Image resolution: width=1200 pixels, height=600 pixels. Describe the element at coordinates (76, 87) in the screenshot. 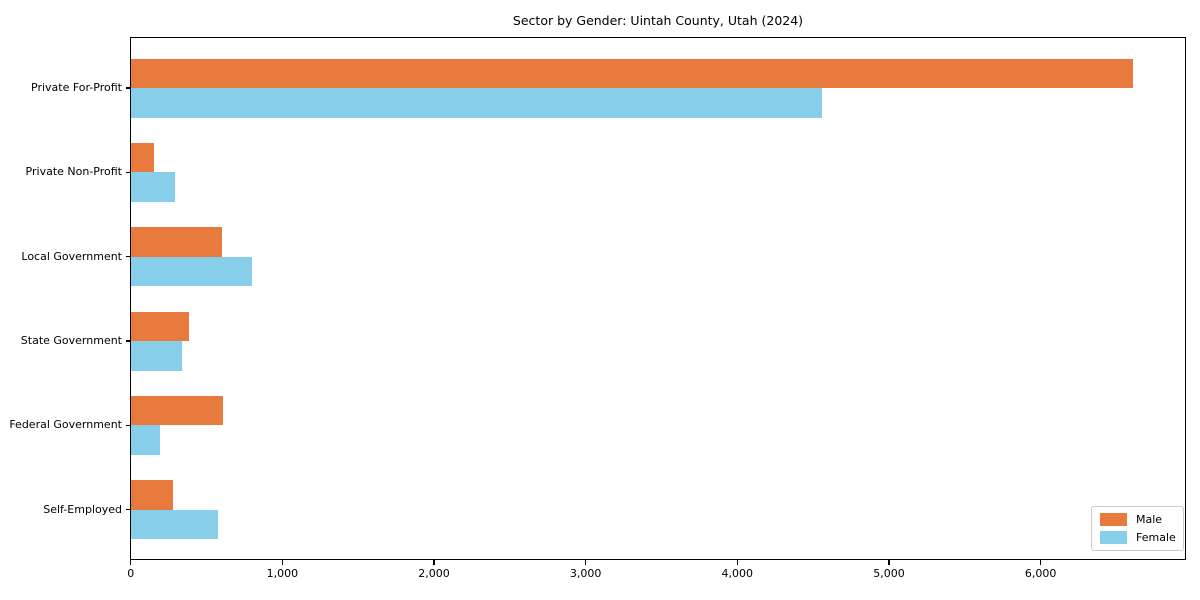

I see `y-axis-category-label: Private For-Profit` at that location.